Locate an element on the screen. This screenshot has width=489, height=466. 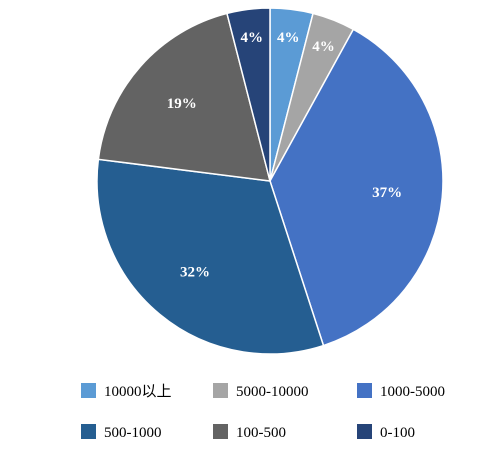
legend-label: 10000以上 is located at coordinates (138, 391).